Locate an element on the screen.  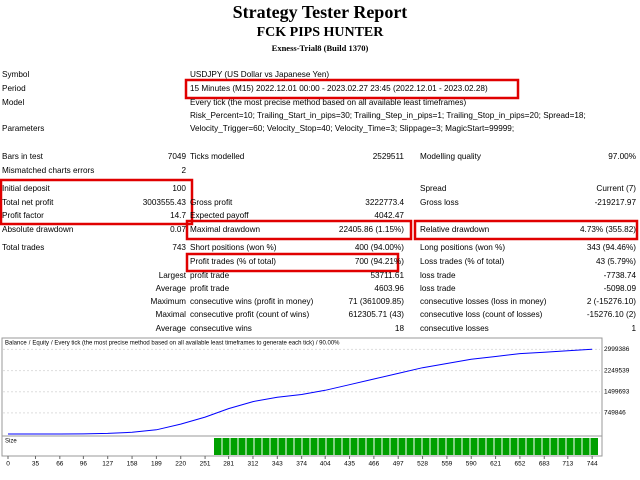
stat-value: 4.73% (355.82) is located at coordinates (608, 229).